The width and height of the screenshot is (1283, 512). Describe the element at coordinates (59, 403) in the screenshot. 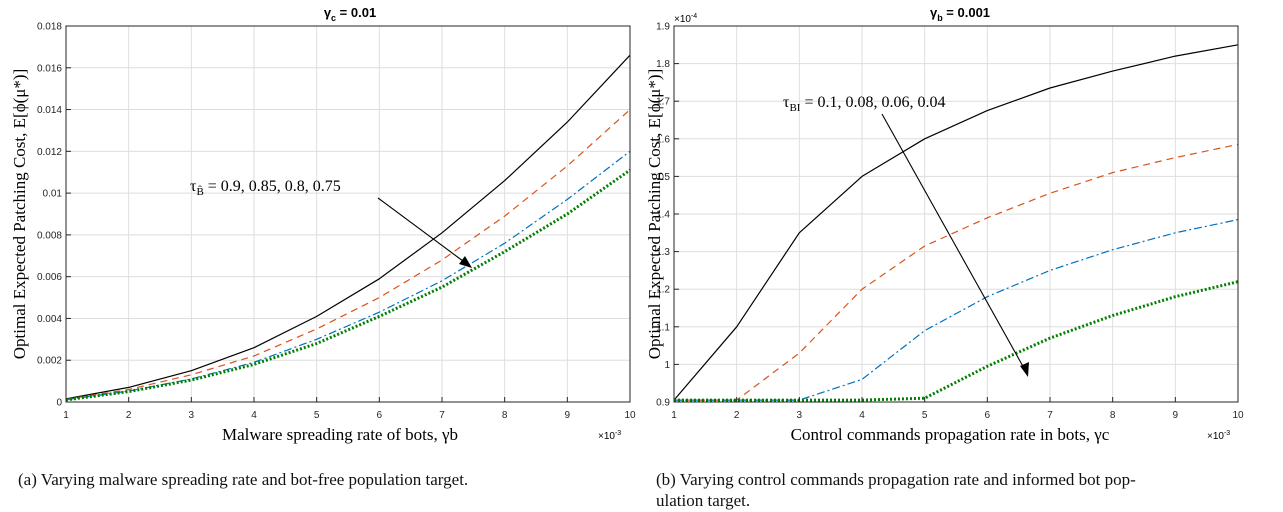

I see `chart-a-y-tick-label: 0` at that location.